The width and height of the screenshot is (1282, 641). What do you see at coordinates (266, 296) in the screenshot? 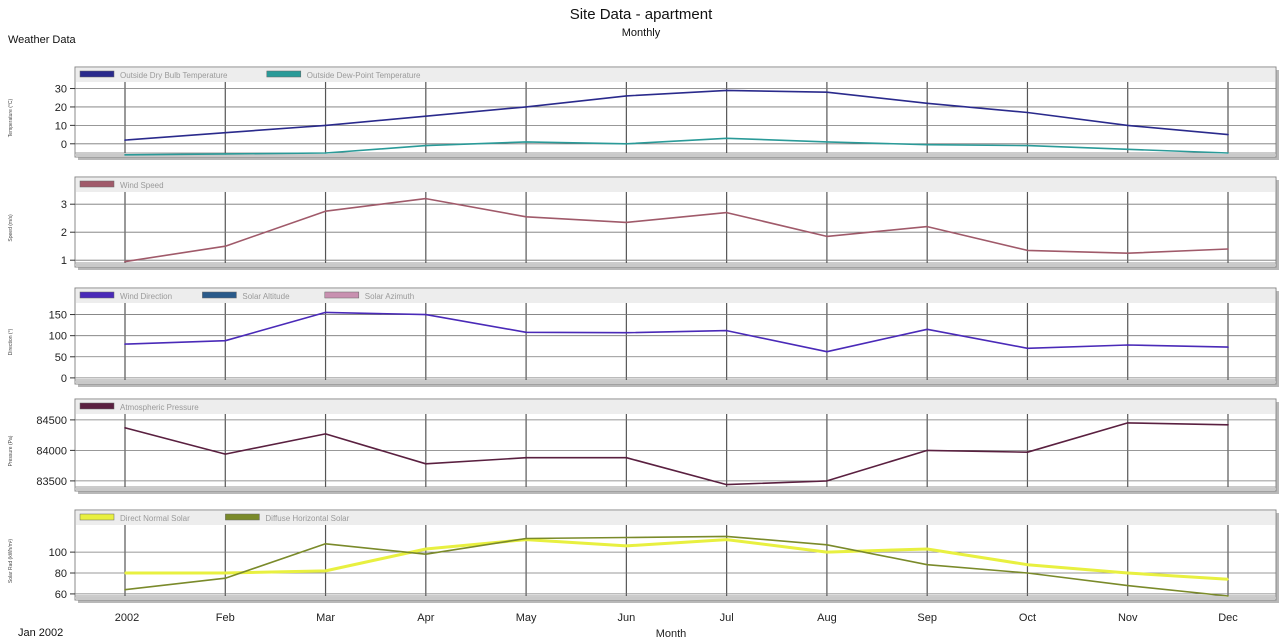
I see `legend-label: Solar Altitude` at bounding box center [266, 296].